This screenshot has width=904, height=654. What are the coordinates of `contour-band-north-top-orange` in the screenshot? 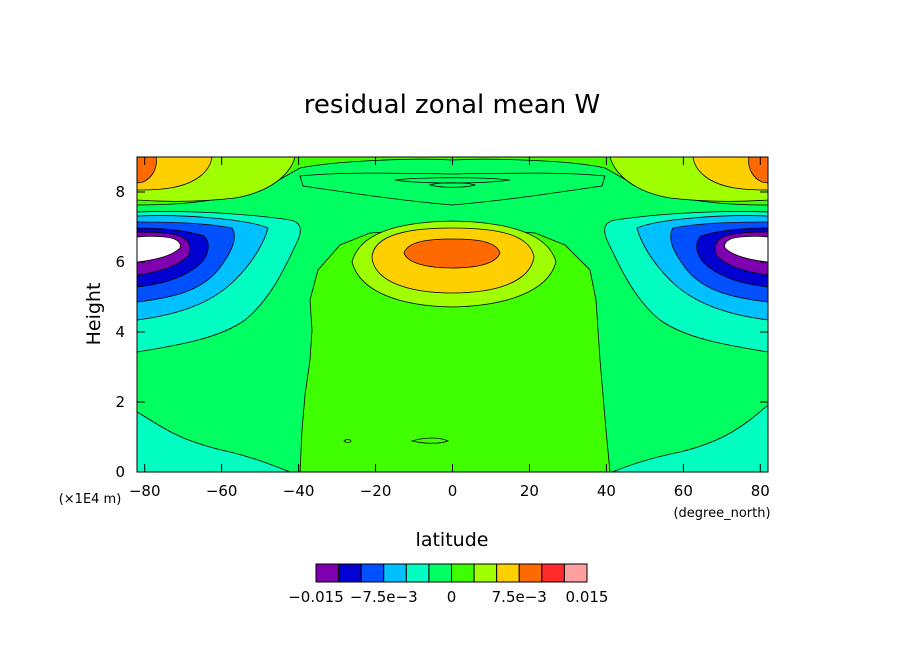 It's located at (758, 170).